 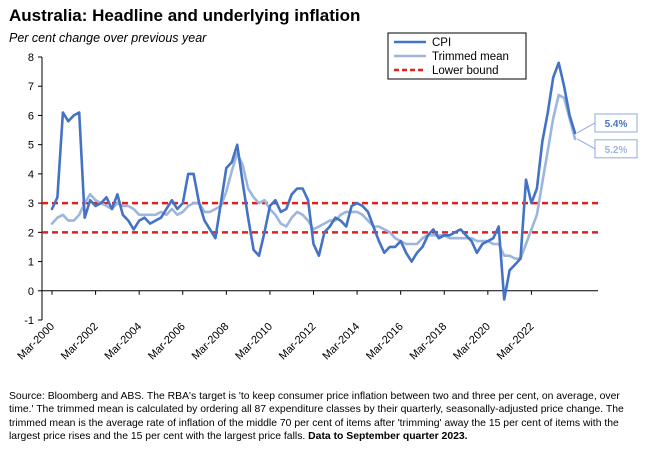 I want to click on x-tick-label: Mar-2008, so click(x=211, y=342).